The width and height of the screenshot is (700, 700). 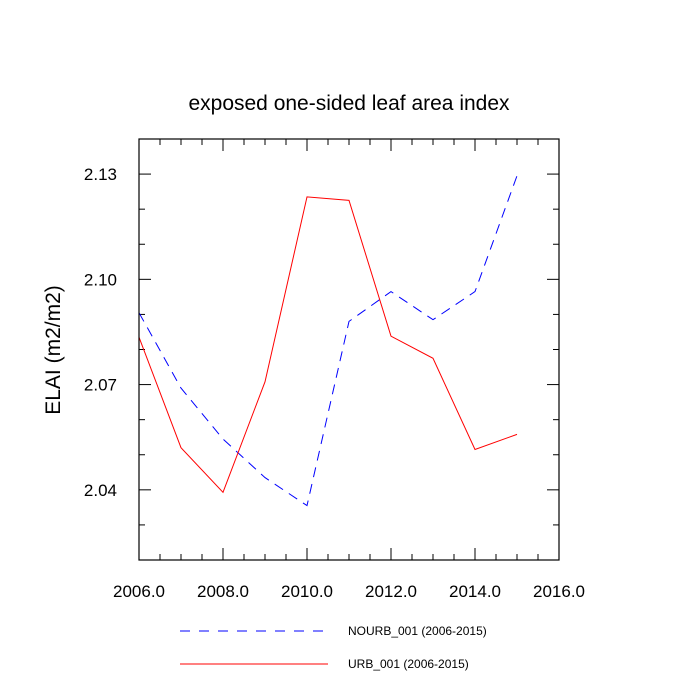 What do you see at coordinates (100, 174) in the screenshot?
I see `y-tick-label: 2.13` at bounding box center [100, 174].